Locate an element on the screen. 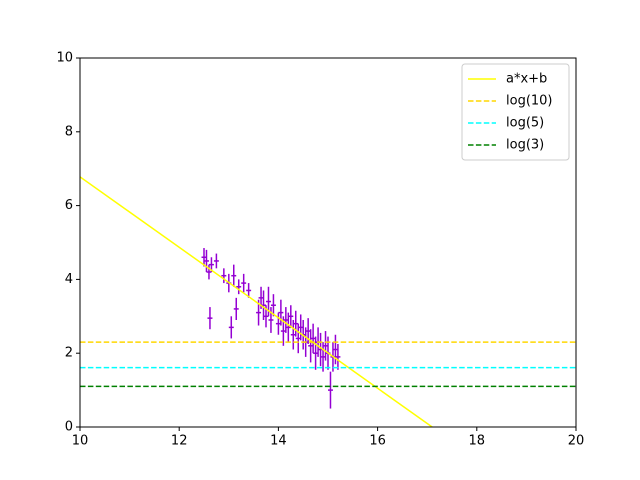 This screenshot has width=640, height=480. y-tick-label: 4 is located at coordinates (69, 279).